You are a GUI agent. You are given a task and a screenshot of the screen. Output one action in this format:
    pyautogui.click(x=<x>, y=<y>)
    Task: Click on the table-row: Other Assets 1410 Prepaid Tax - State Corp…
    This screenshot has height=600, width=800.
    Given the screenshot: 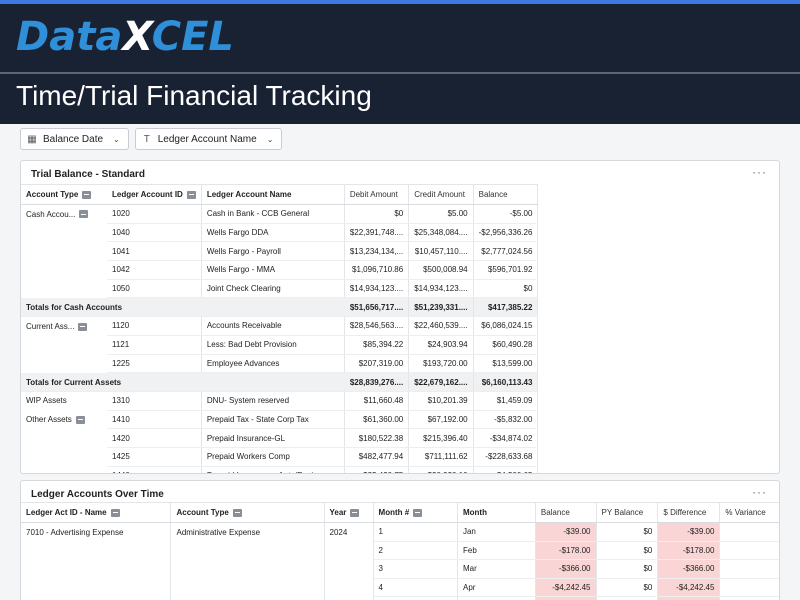 What is the action you would take?
    pyautogui.click(x=280, y=420)
    